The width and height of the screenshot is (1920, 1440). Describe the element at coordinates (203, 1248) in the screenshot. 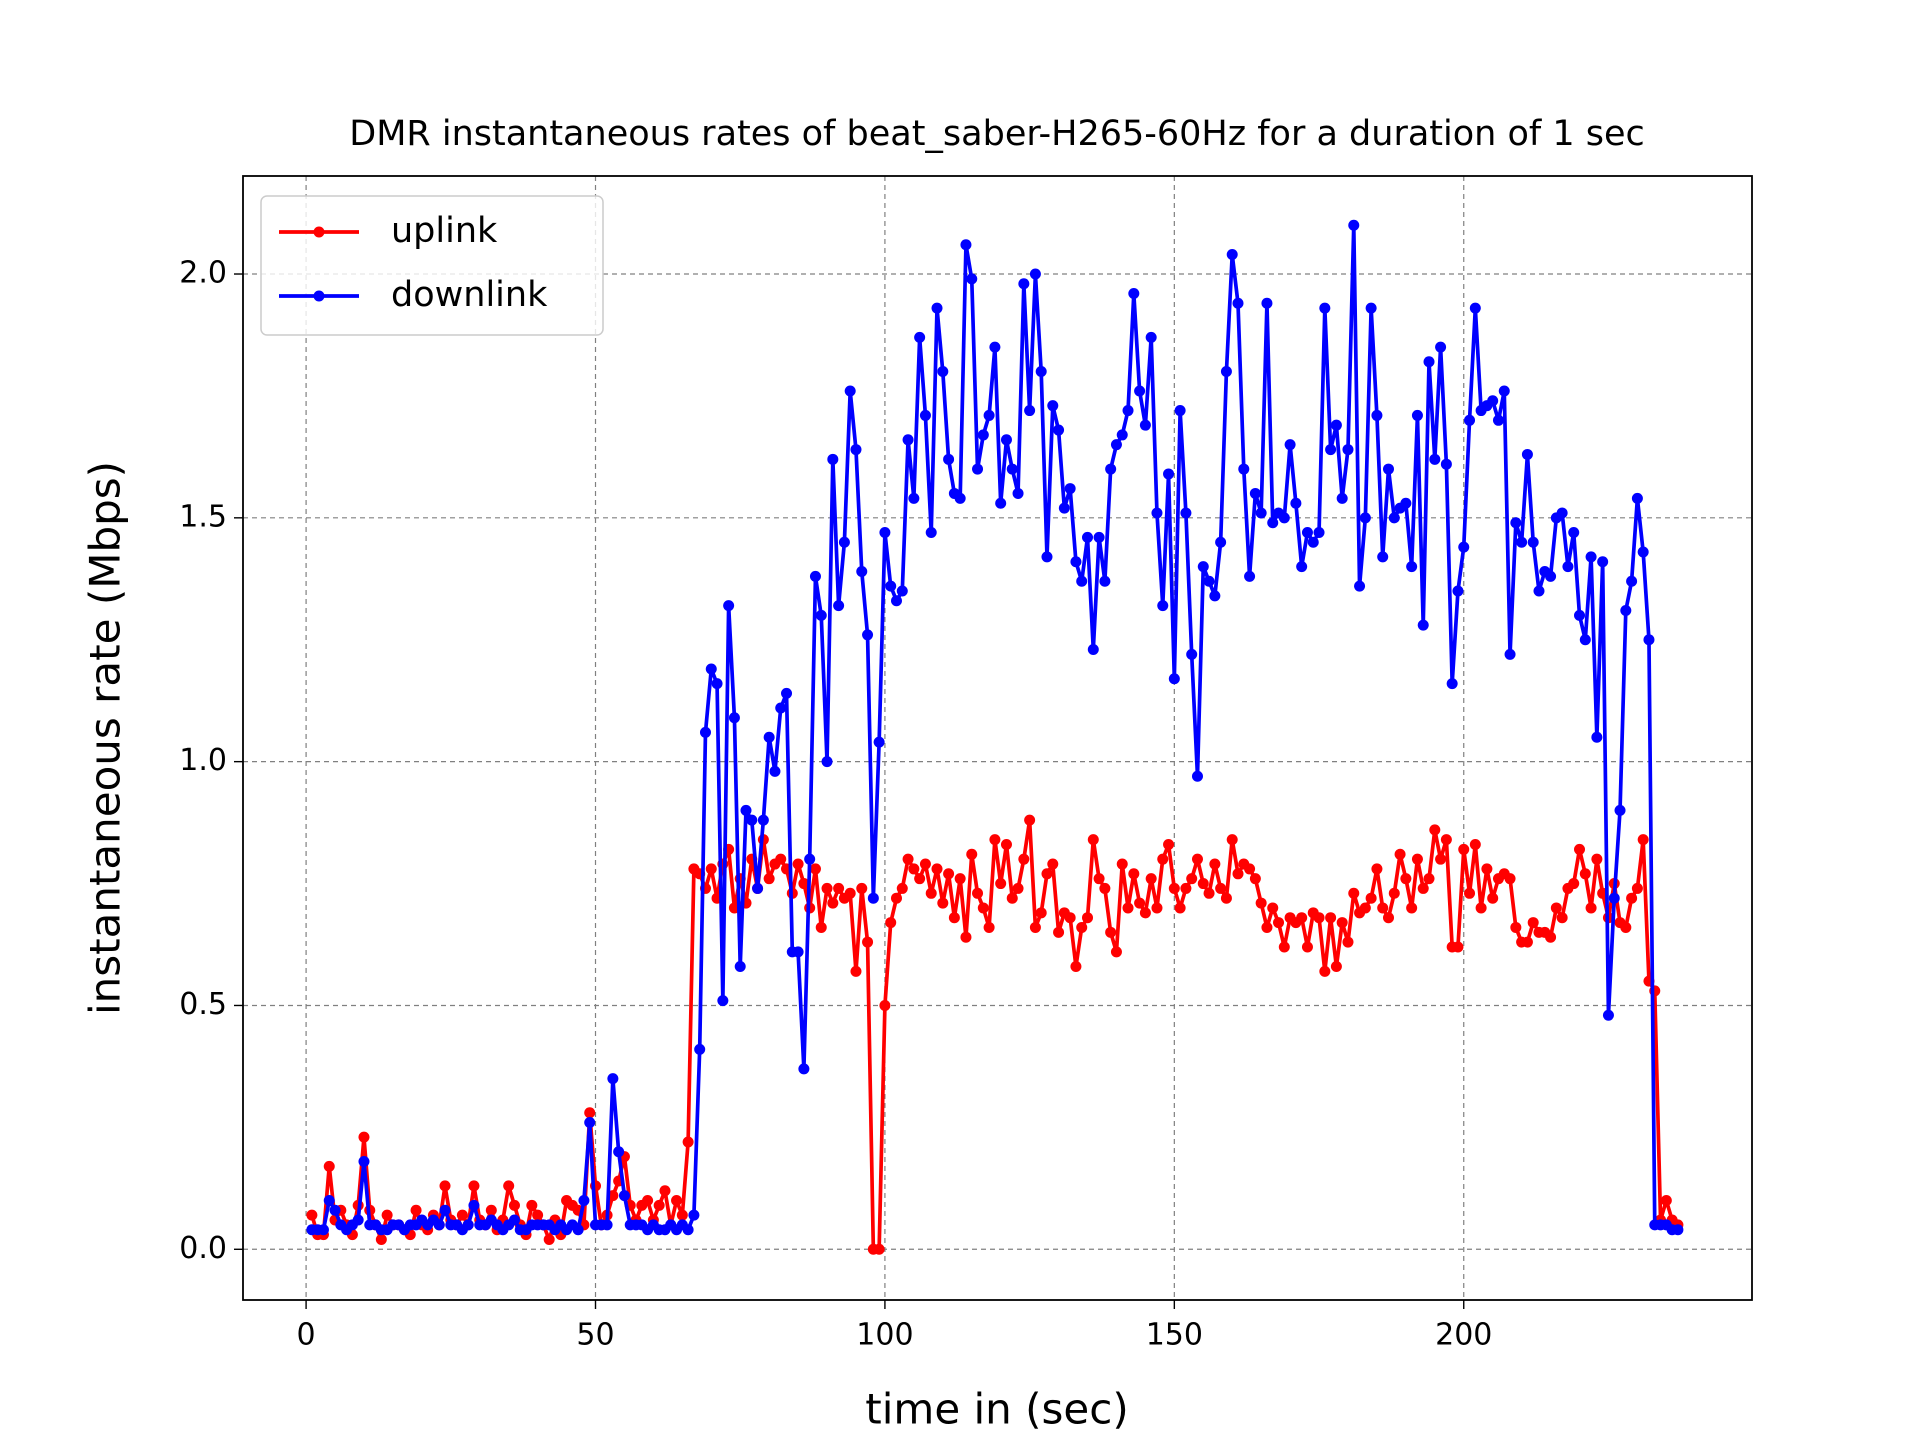

I see `y-tick-label: 0.0` at that location.